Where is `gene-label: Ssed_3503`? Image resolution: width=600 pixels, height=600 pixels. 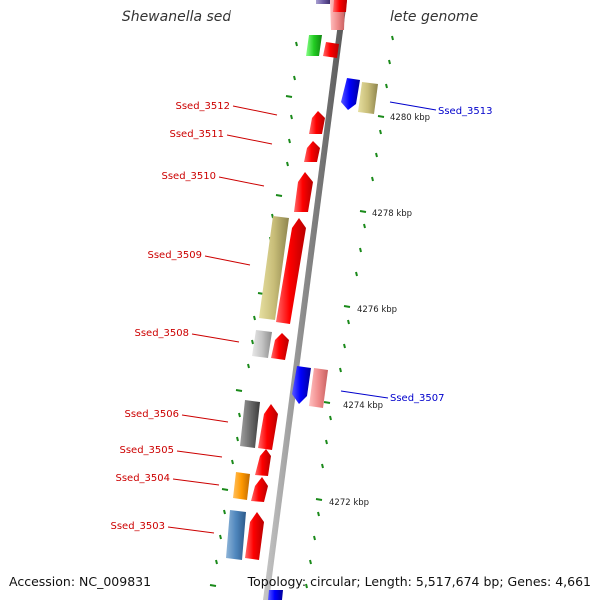
gene-label: Ssed_3503 is located at coordinates (137, 526).